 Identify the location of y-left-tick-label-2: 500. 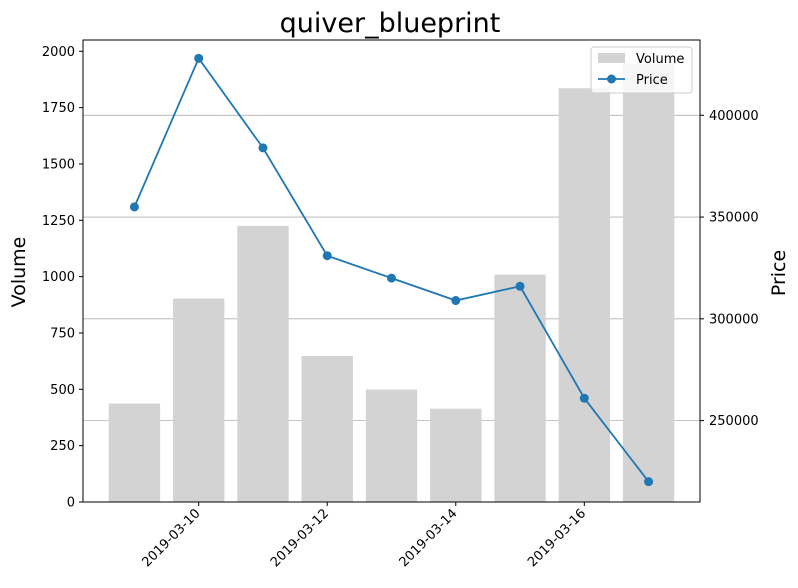
(62, 390).